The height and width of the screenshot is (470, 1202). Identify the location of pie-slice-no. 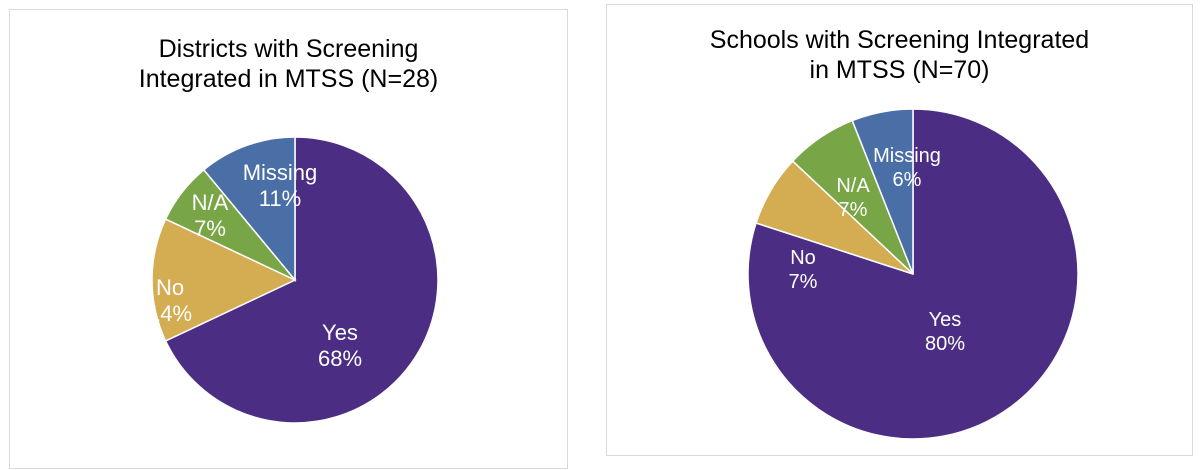
(224, 280).